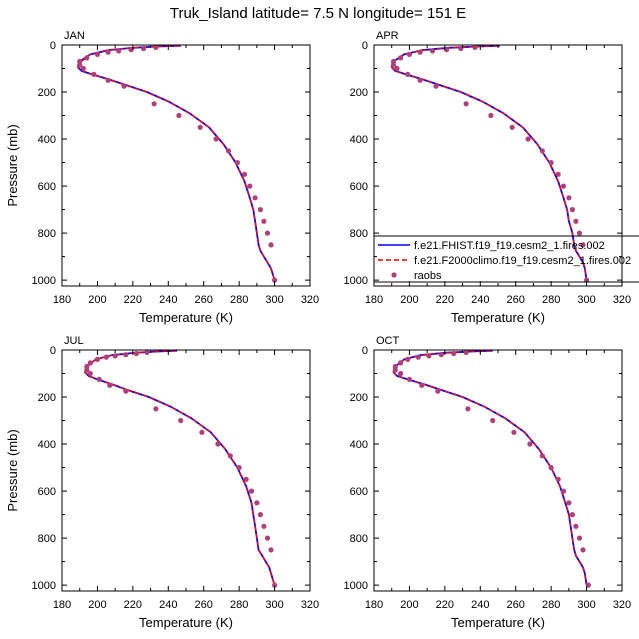 This screenshot has height=639, width=639. What do you see at coordinates (74, 341) in the screenshot?
I see `panel-label: JUL` at bounding box center [74, 341].